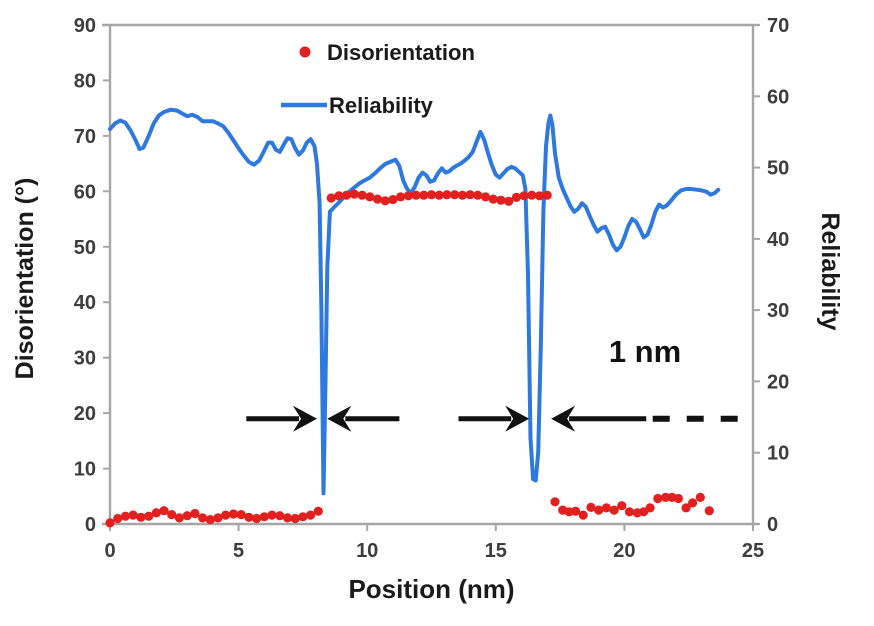 Image resolution: width=874 pixels, height=626 pixels. What do you see at coordinates (90, 525) in the screenshot?
I see `y-left-tick-label: 0` at bounding box center [90, 525].